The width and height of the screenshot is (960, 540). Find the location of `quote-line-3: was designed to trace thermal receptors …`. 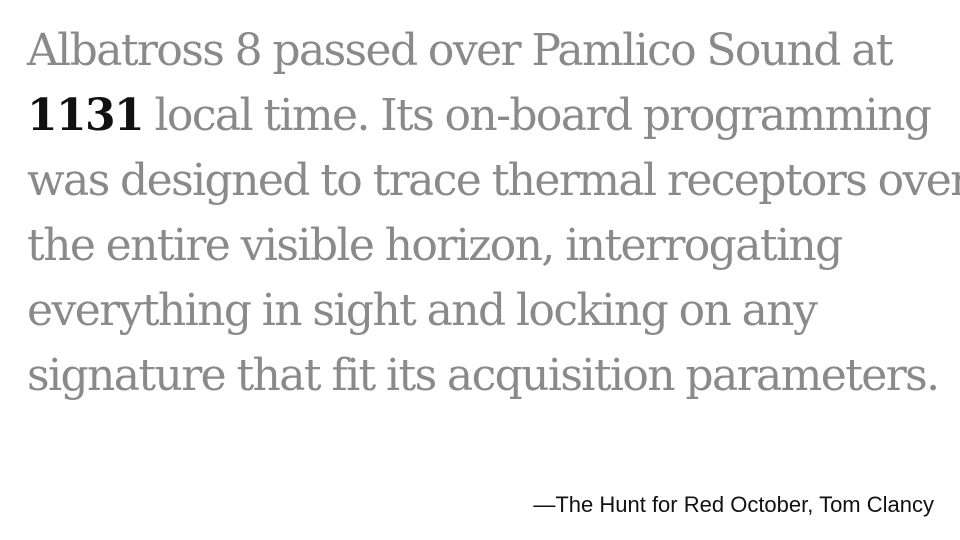

quote-line-3: was designed to trace thermal receptors … is located at coordinates (493, 180).